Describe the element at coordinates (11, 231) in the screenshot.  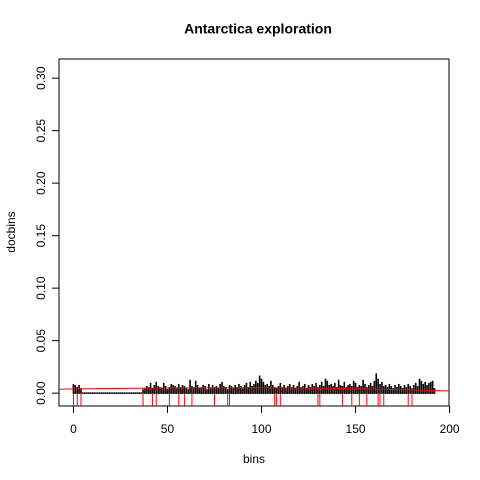
I see `y-axis-label: docbins` at that location.